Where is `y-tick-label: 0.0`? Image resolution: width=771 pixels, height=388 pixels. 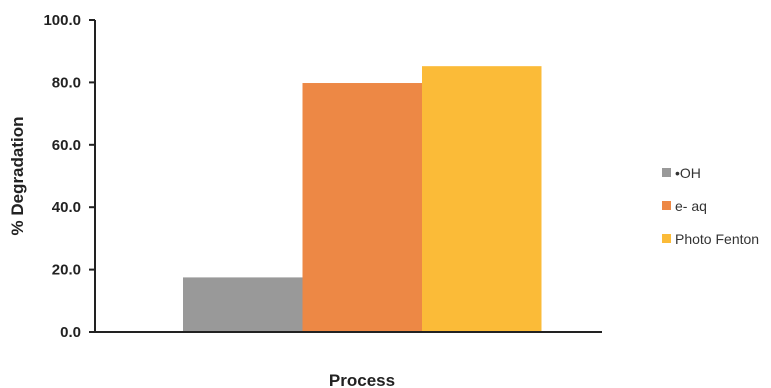 y-tick-label: 0.0 is located at coordinates (70, 332).